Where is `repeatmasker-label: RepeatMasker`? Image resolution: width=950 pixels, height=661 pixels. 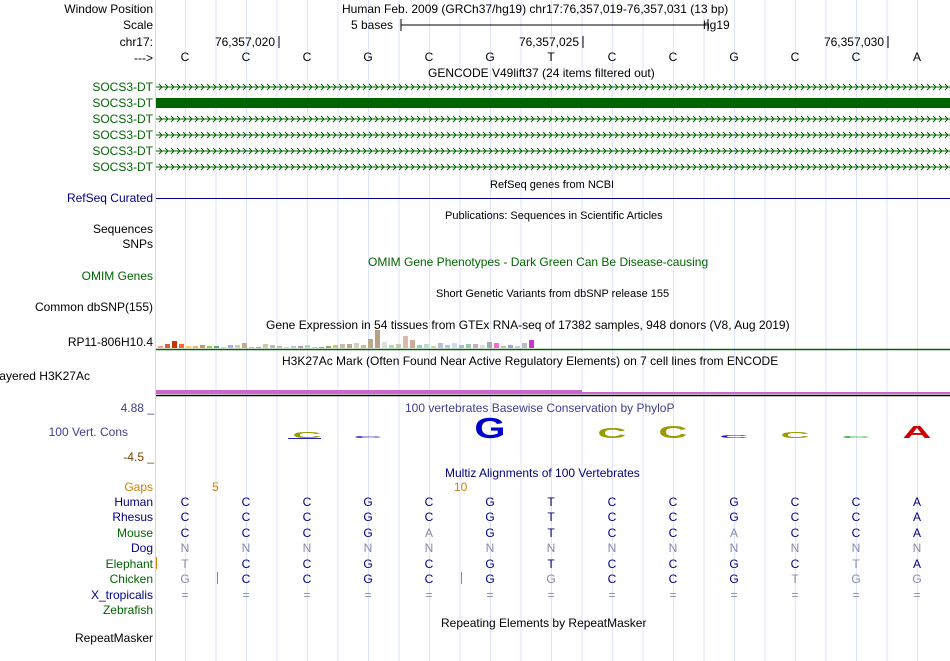 repeatmasker-label: RepeatMasker is located at coordinates (113, 638).